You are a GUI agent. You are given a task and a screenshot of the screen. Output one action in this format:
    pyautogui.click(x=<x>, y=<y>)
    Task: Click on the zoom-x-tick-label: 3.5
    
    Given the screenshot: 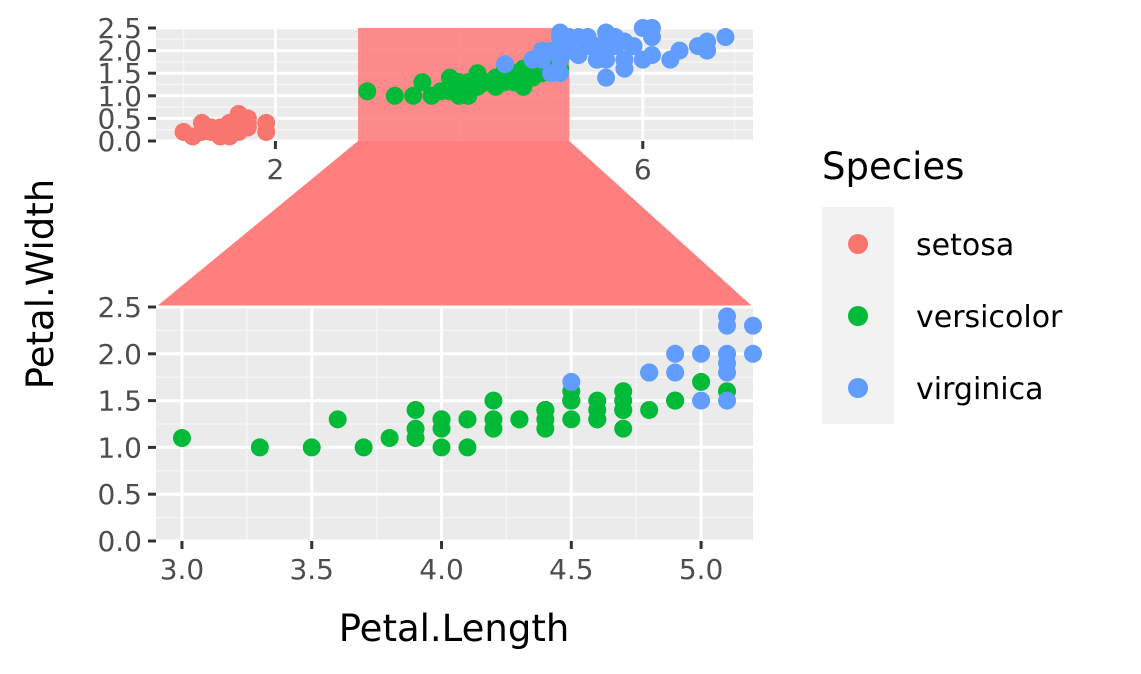 What is the action you would take?
    pyautogui.click(x=311, y=569)
    